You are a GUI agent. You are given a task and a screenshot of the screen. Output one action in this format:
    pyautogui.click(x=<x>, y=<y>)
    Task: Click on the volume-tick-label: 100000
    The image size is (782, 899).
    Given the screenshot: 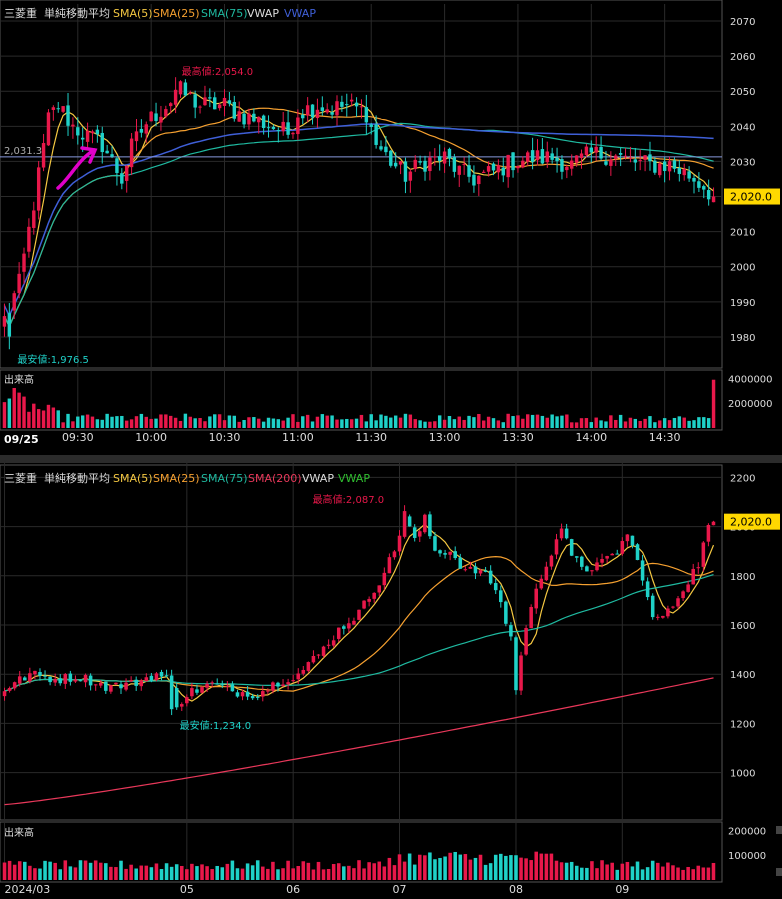 What is the action you would take?
    pyautogui.click(x=747, y=856)
    